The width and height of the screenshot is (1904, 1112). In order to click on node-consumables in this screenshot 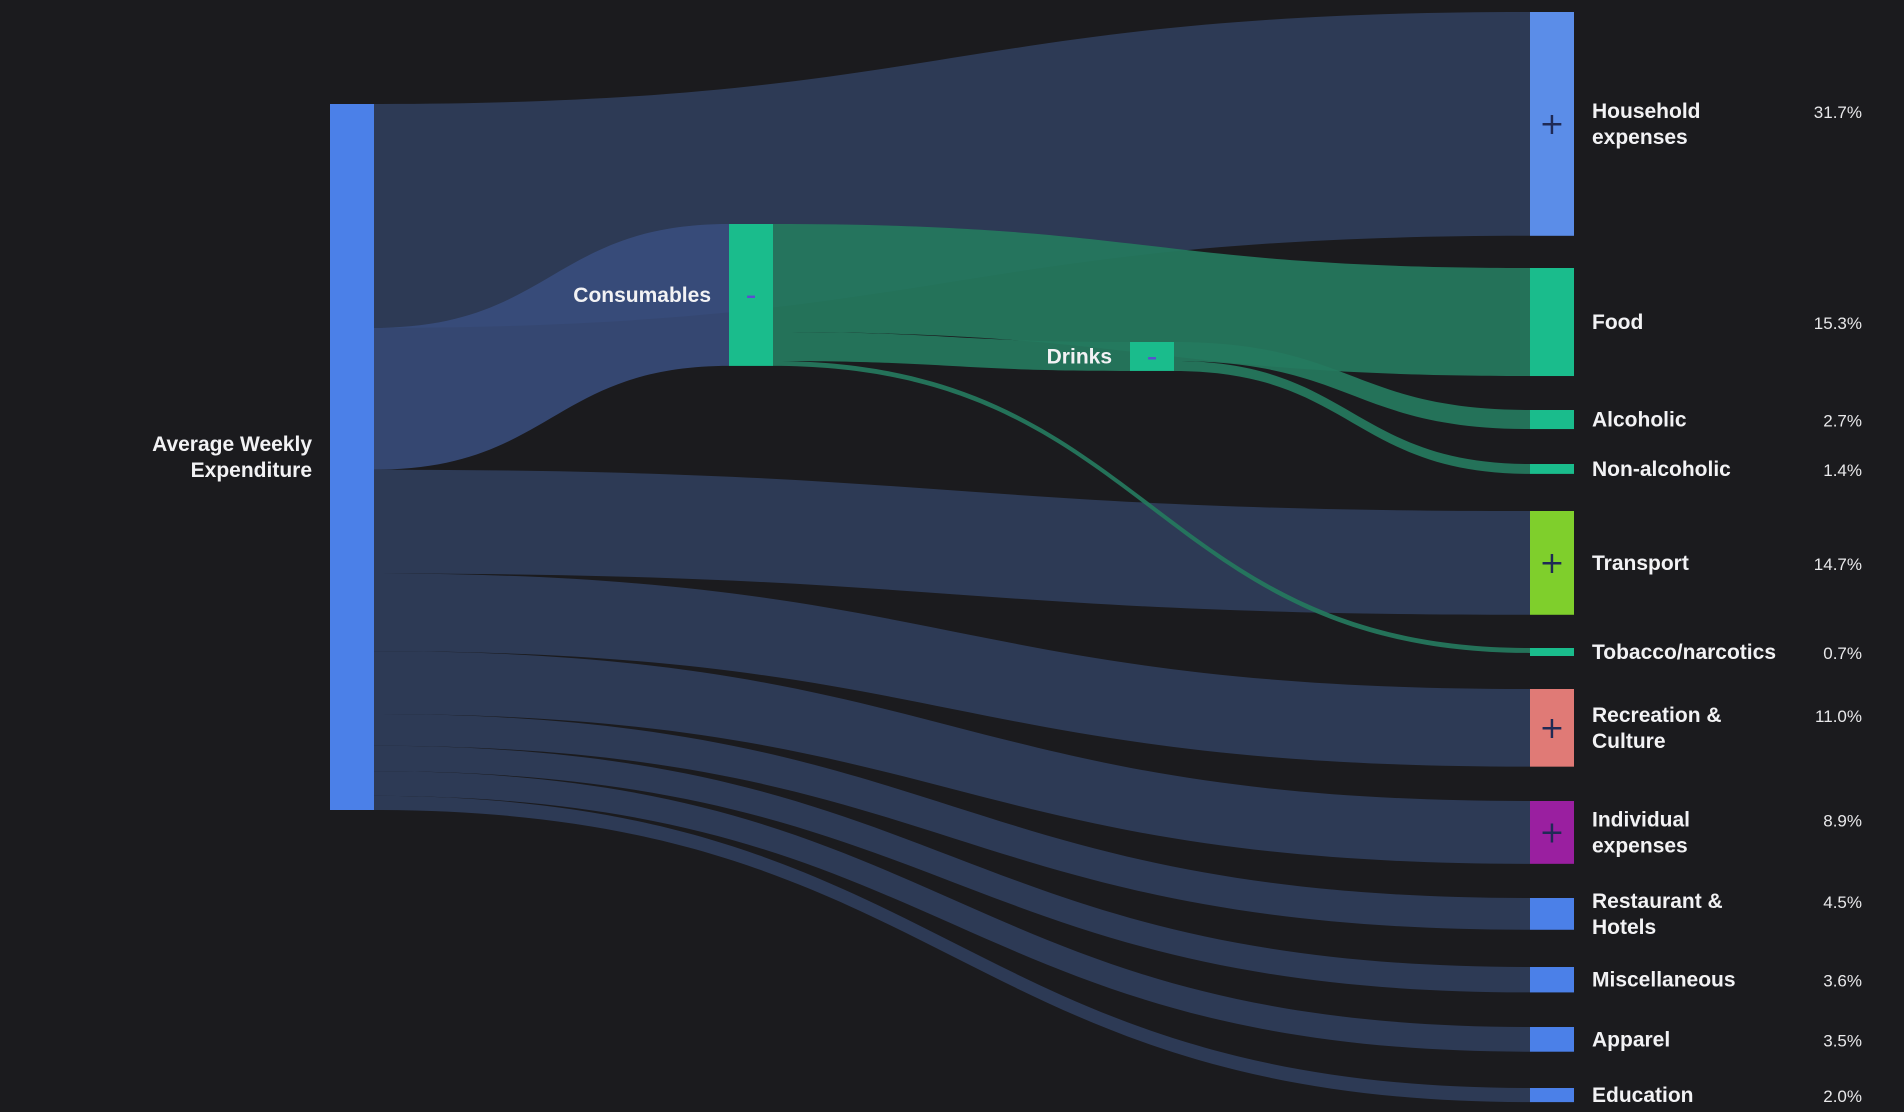, I will do `click(751, 295)`.